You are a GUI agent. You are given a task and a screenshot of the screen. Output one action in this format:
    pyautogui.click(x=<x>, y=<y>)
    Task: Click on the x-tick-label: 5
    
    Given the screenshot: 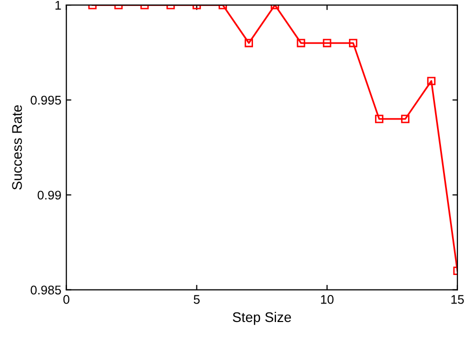 What is the action you would take?
    pyautogui.click(x=197, y=299)
    